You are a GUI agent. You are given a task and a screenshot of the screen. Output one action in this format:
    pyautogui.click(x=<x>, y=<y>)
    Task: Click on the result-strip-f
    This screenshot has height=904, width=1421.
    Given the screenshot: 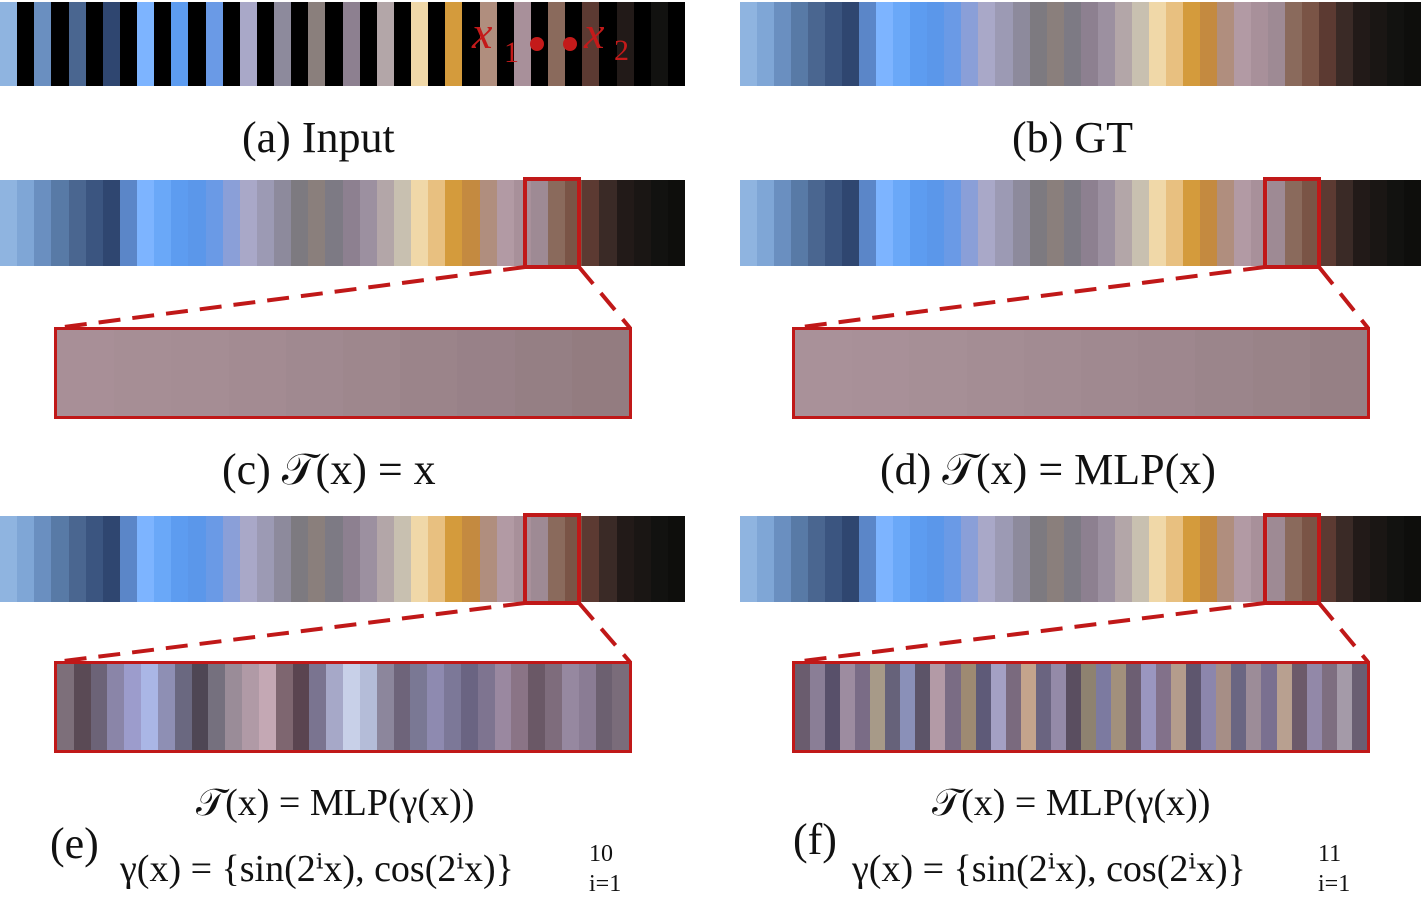 What is the action you would take?
    pyautogui.click(x=1080, y=559)
    